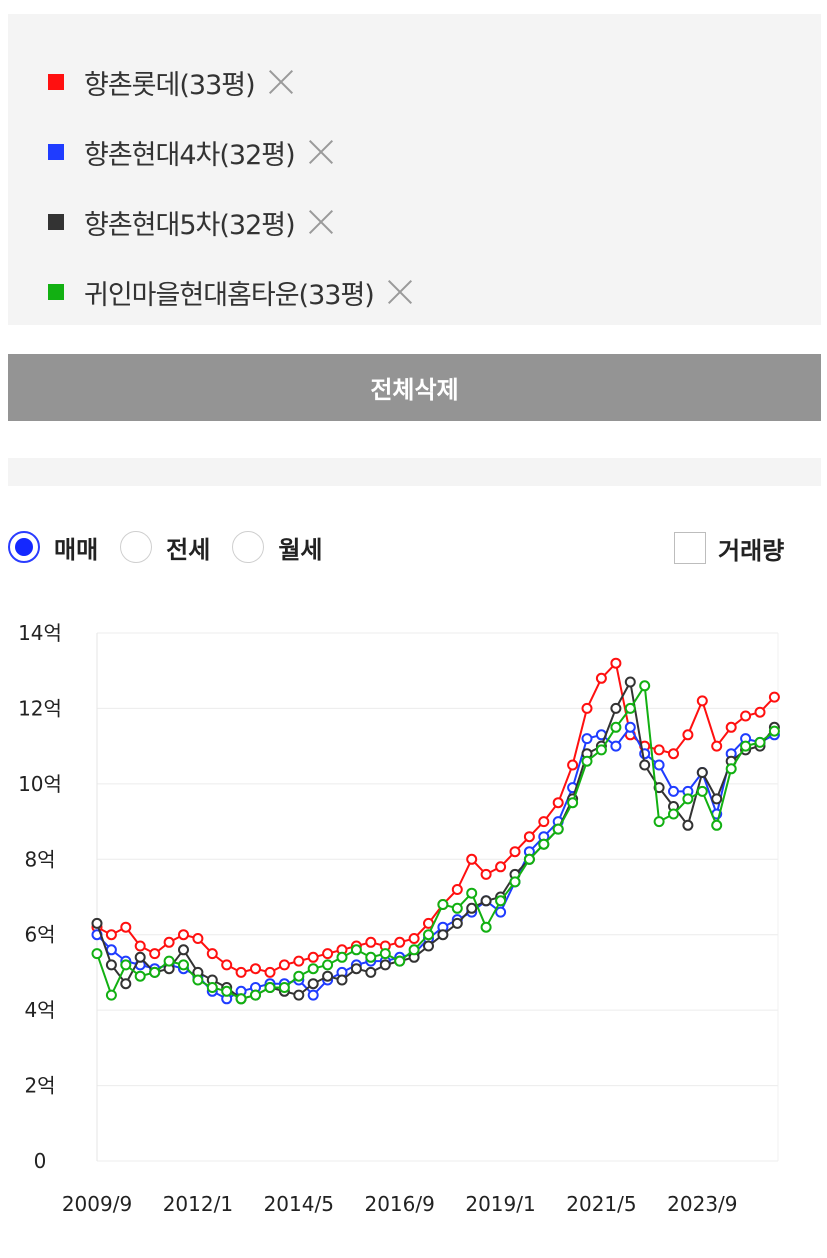 Image resolution: width=827 pixels, height=1258 pixels. What do you see at coordinates (40, 633) in the screenshot?
I see `y-tick-label: 14억` at bounding box center [40, 633].